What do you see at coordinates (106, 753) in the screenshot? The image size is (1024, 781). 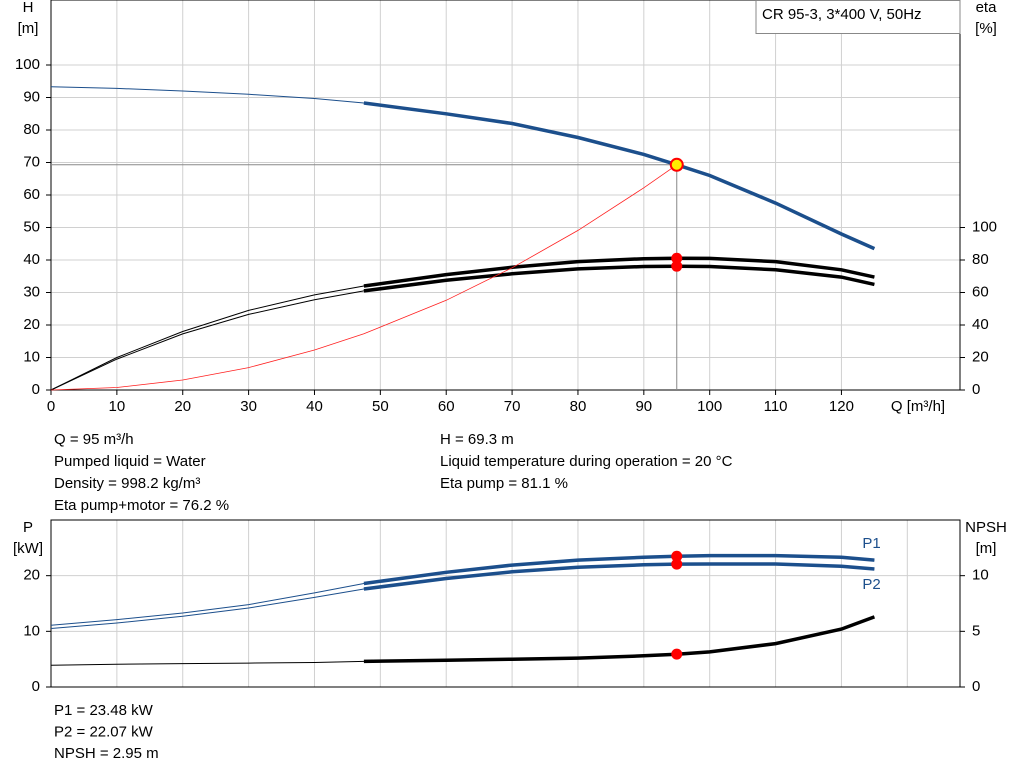 I see `readout: NPSH = 2.95 m` at bounding box center [106, 753].